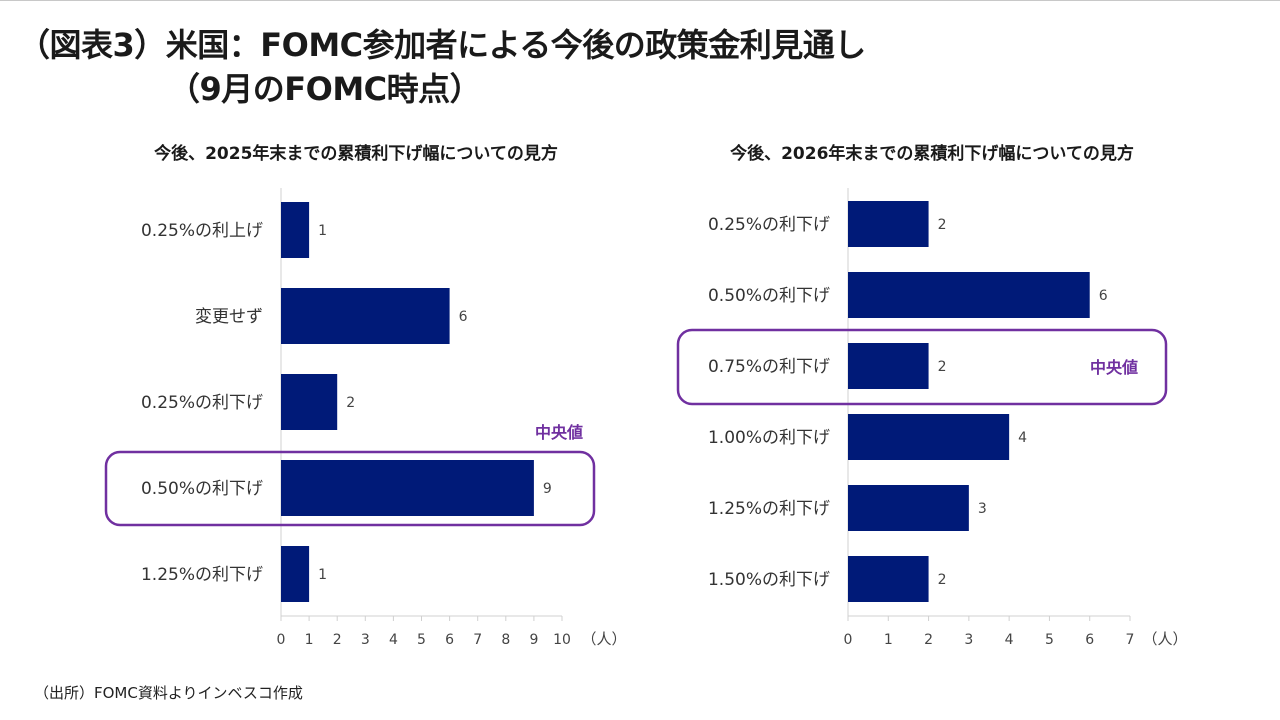 The height and width of the screenshot is (720, 1280). I want to click on chart-2025-median-label: 中央値, so click(559, 432).